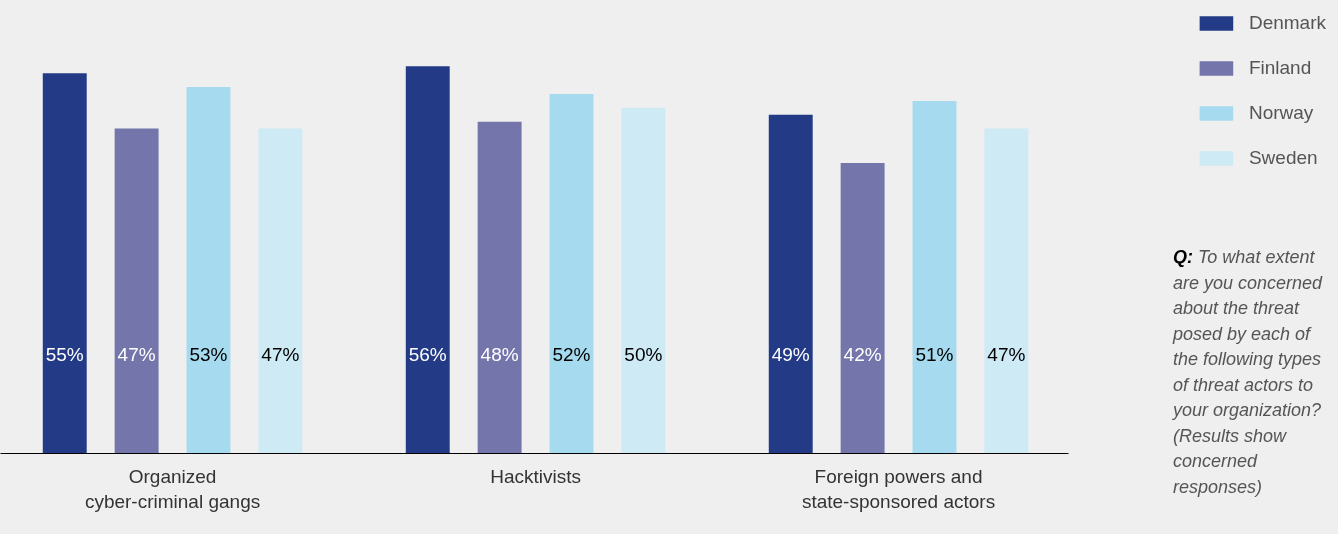 This screenshot has width=1338, height=534. Describe the element at coordinates (1281, 113) in the screenshot. I see `legend-label: Norway` at that location.